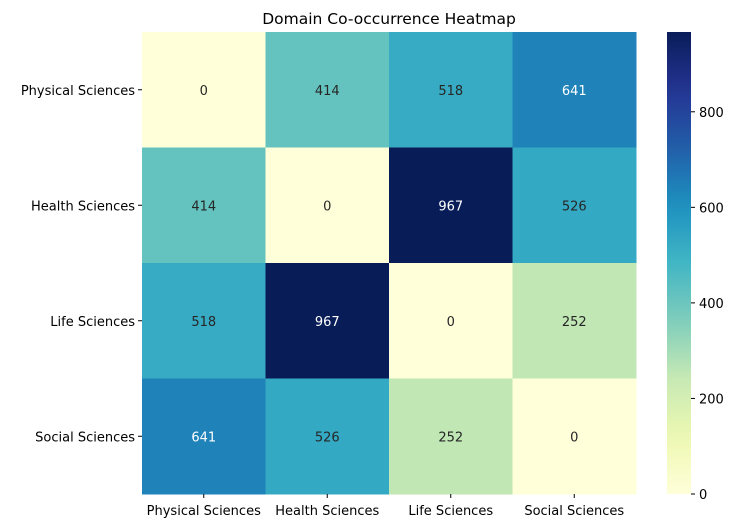  I want to click on colorbar-tick-label: 200, so click(711, 399).